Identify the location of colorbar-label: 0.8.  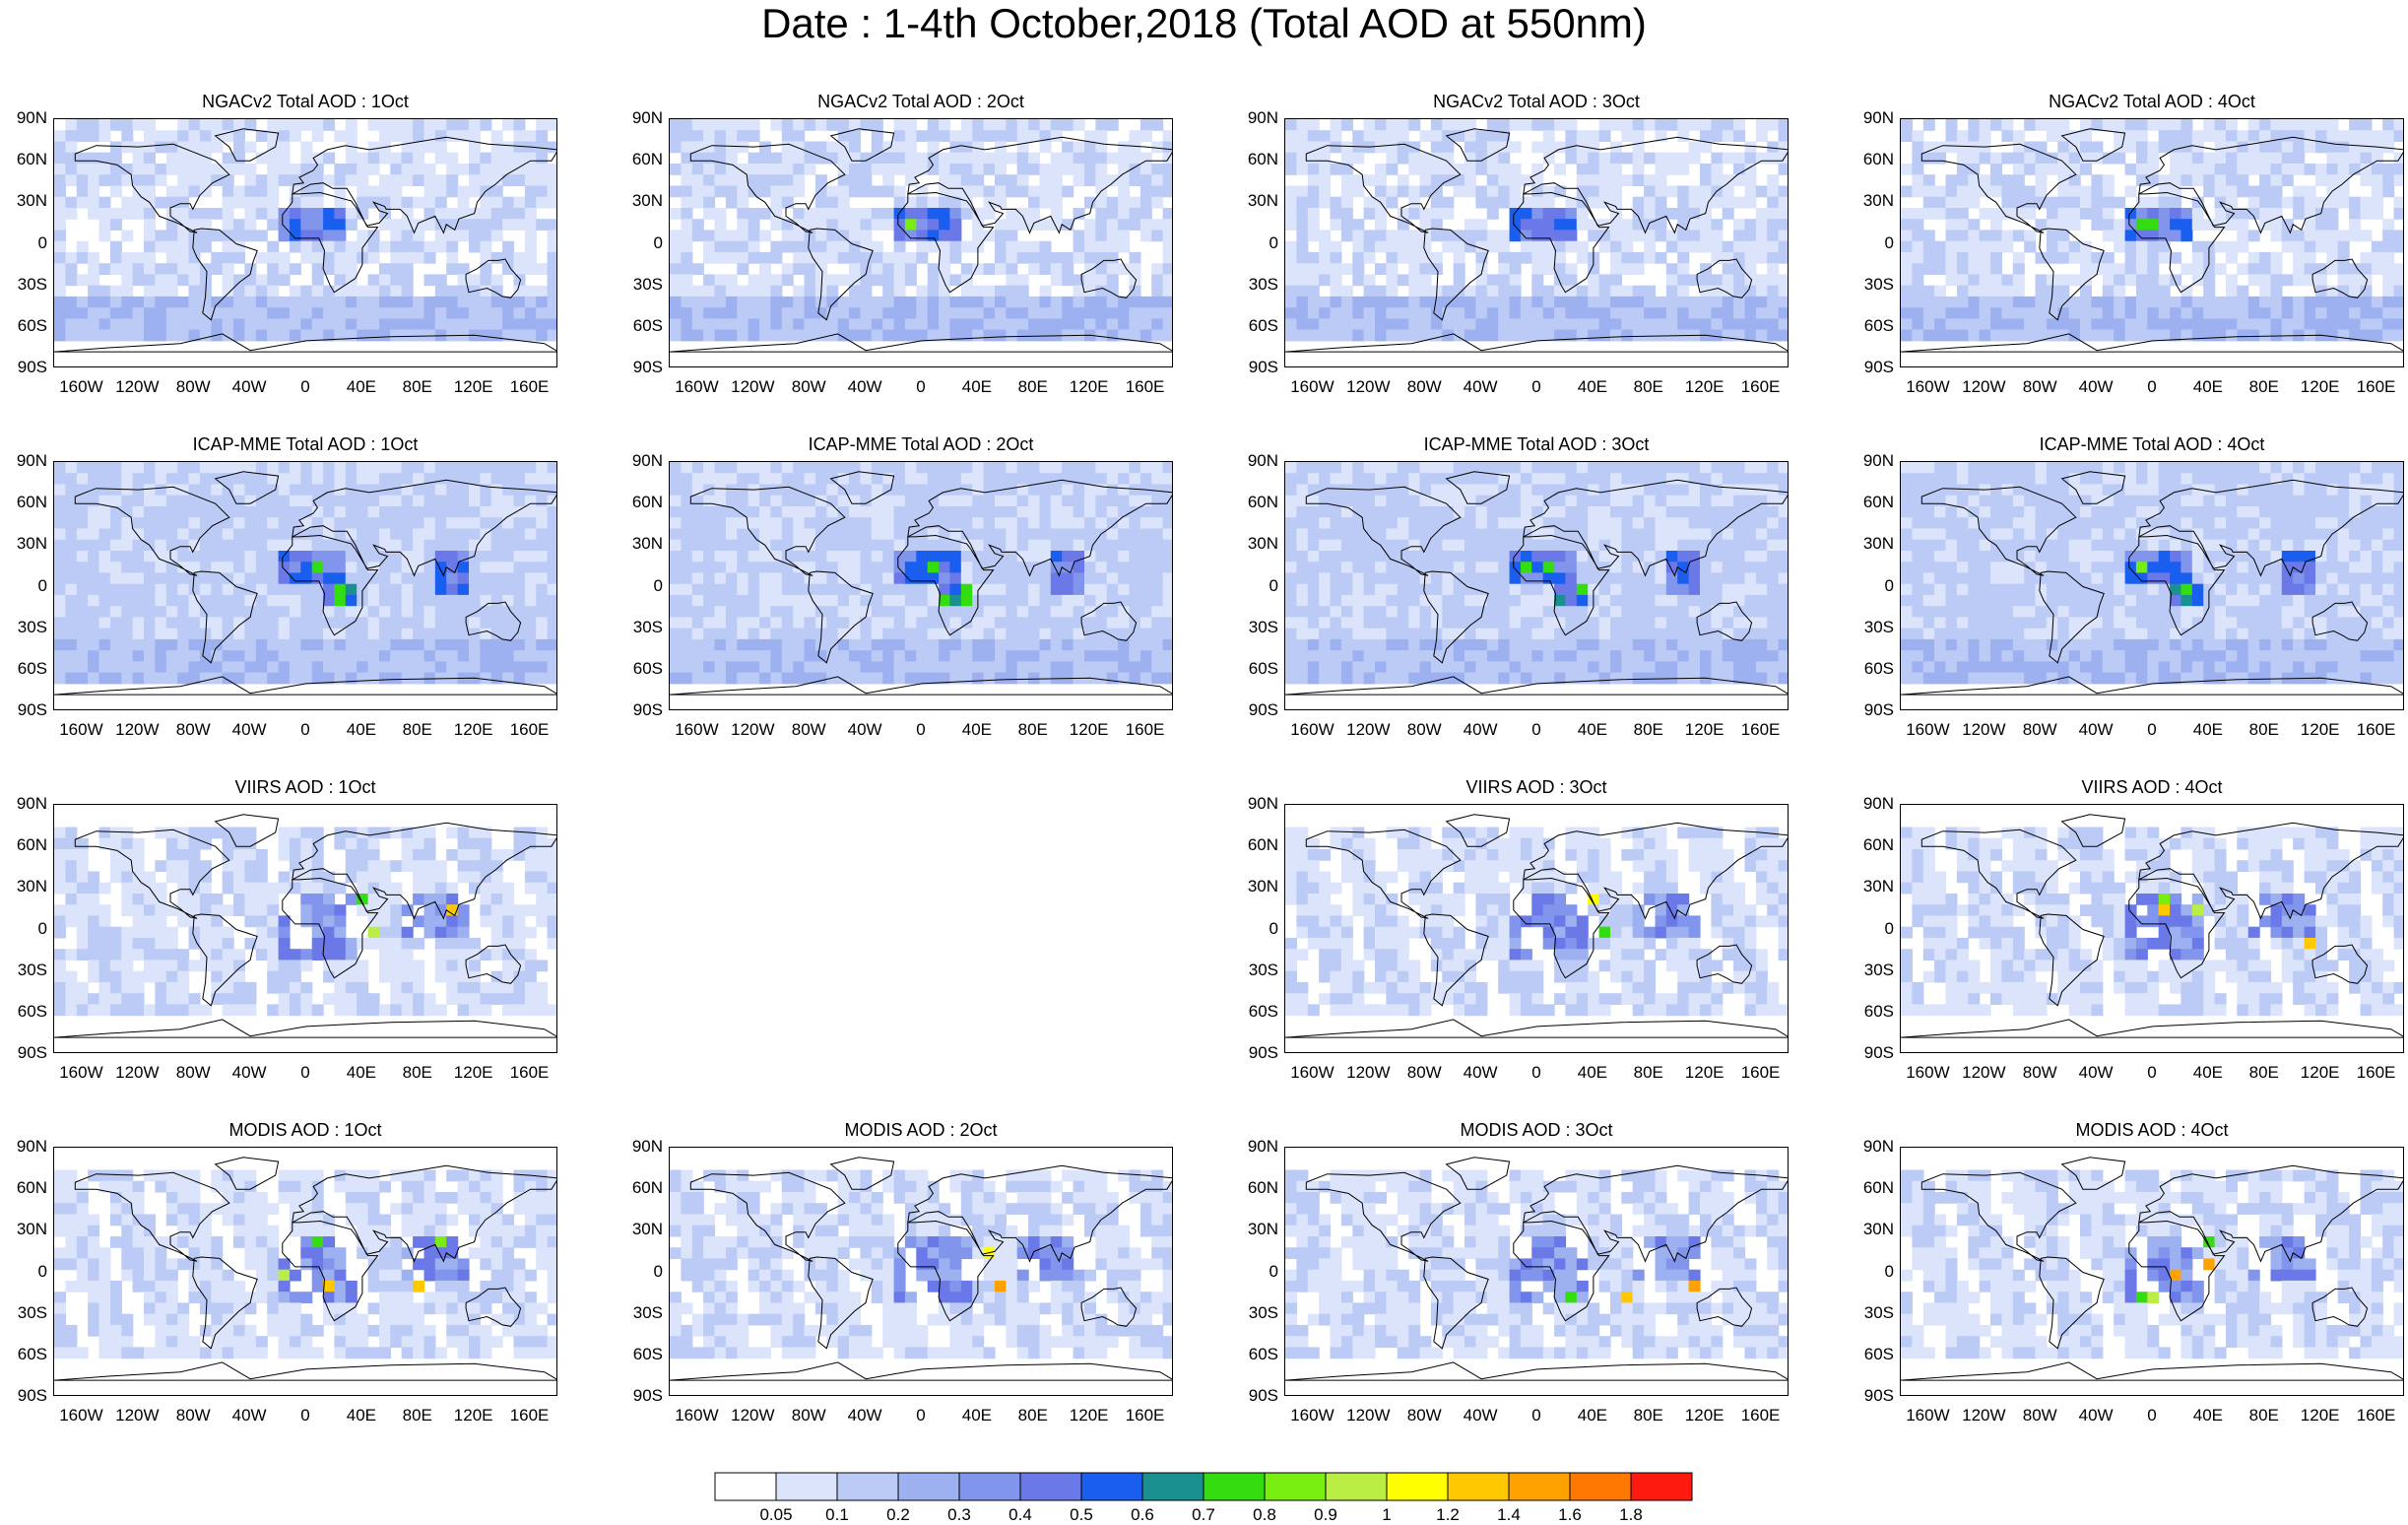
(1264, 1515).